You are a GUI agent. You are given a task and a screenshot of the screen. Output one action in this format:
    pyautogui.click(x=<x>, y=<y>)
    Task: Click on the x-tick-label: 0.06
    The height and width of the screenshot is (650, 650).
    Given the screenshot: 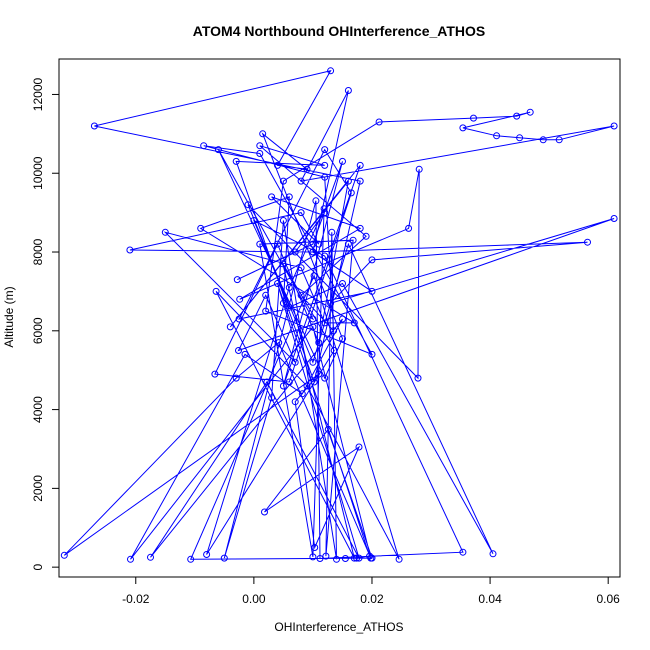 What is the action you would take?
    pyautogui.click(x=609, y=599)
    